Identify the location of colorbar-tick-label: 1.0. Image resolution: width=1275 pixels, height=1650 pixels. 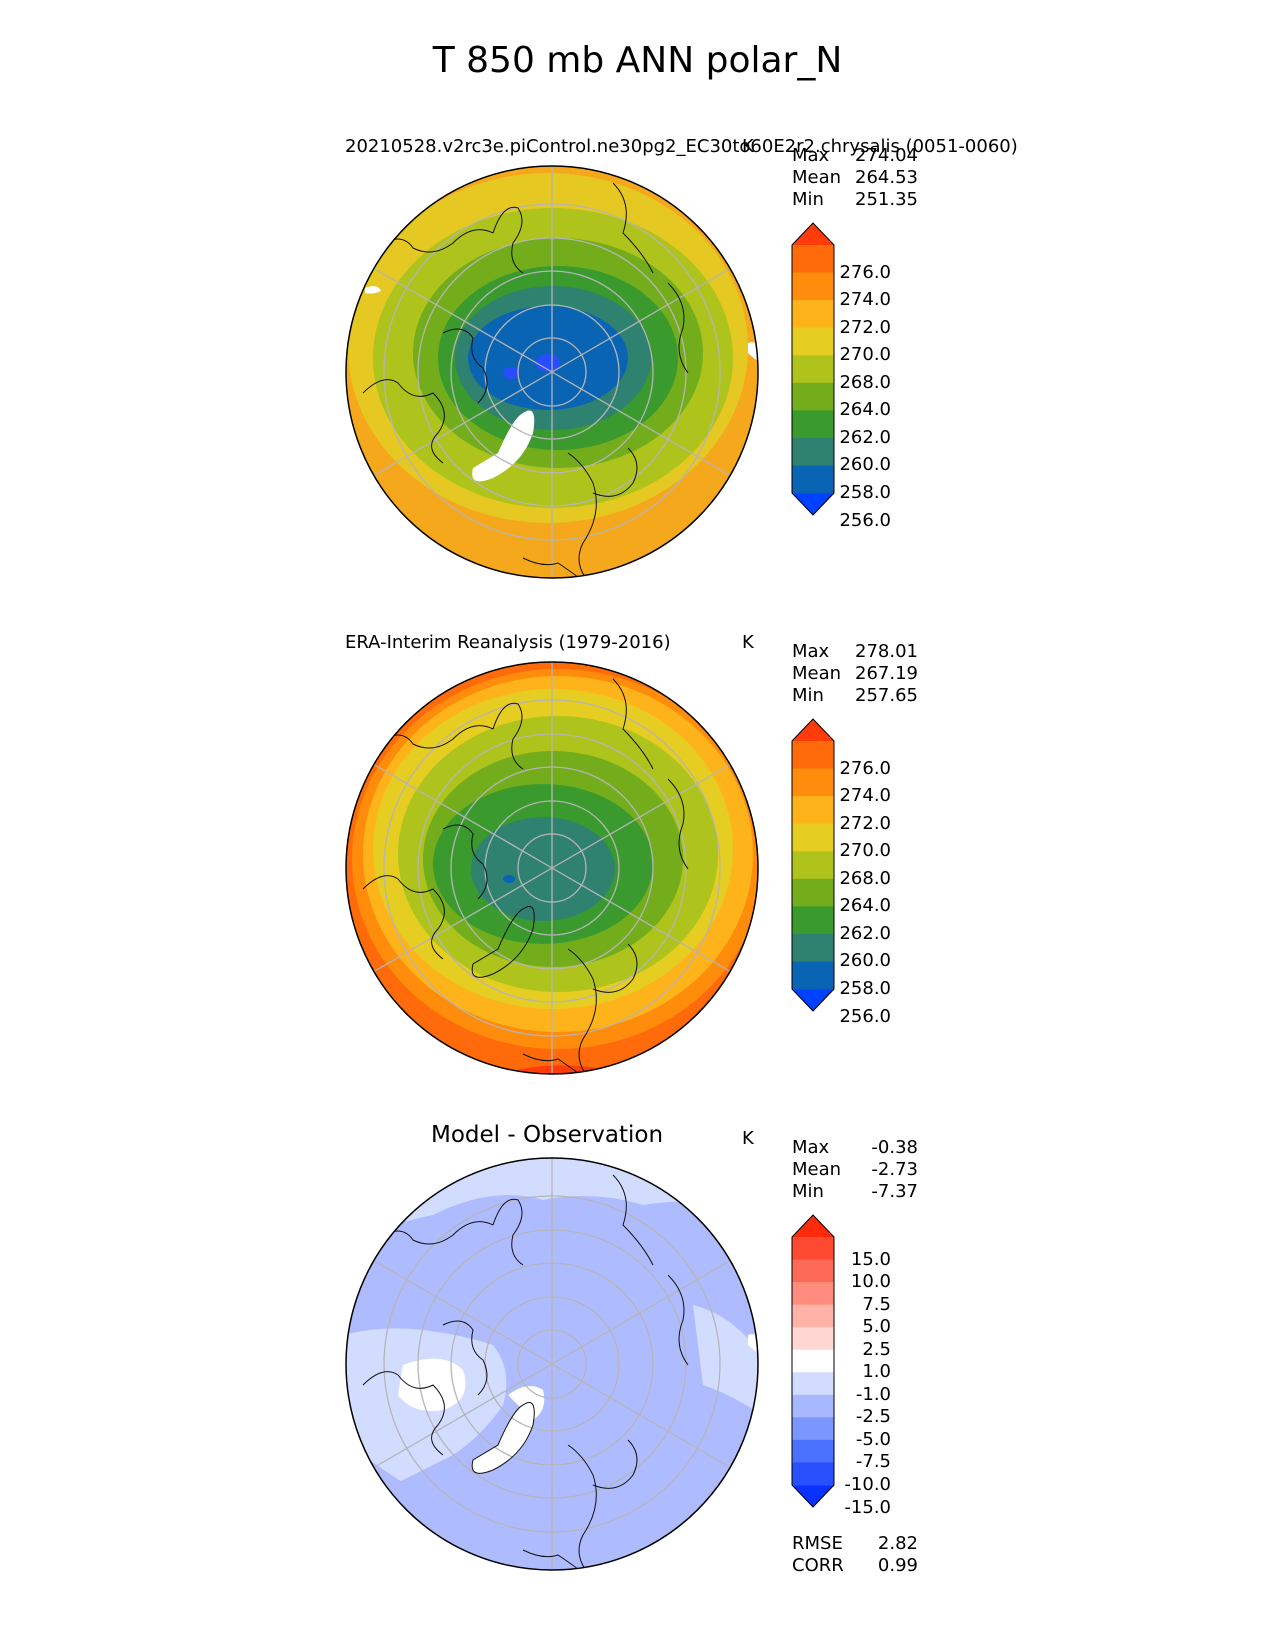
(876, 1372).